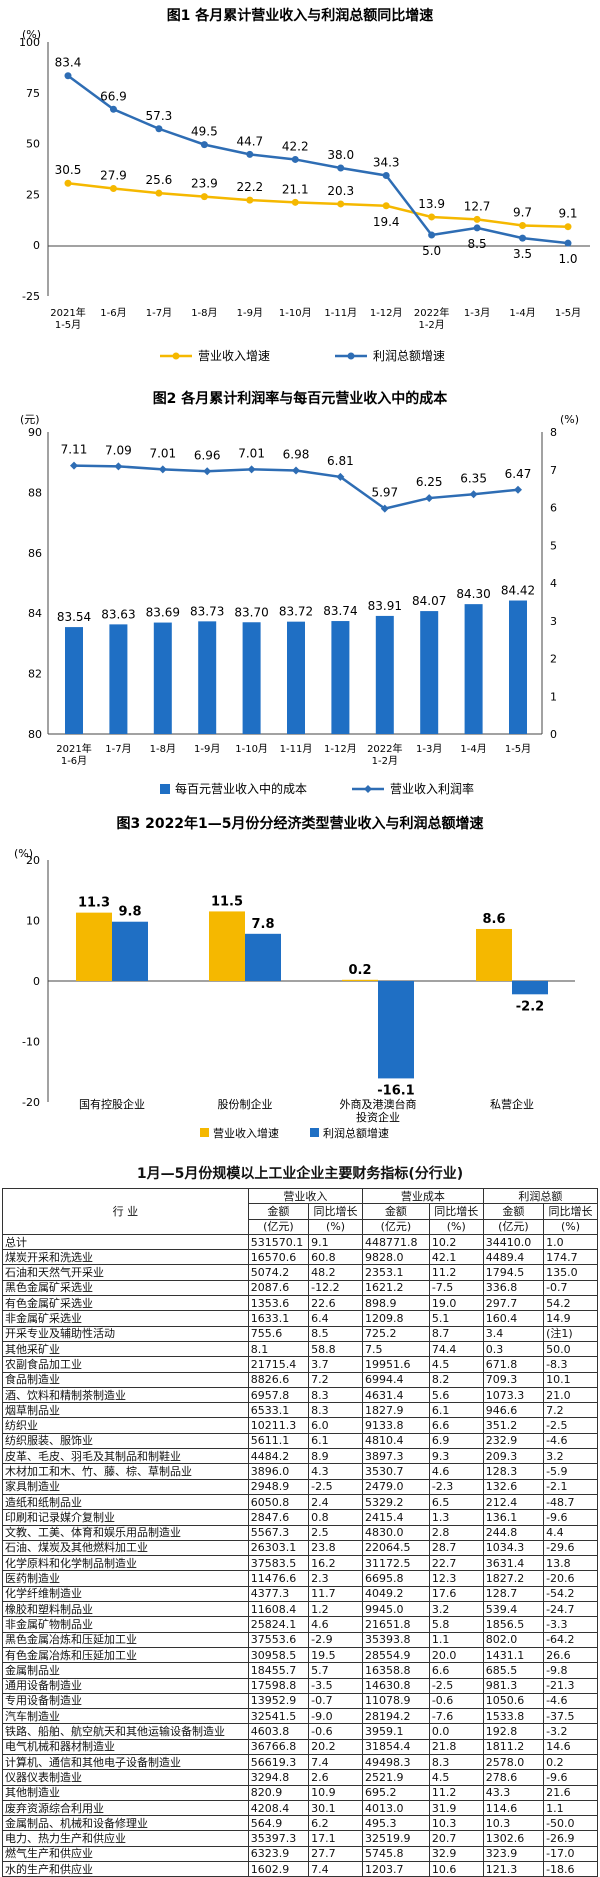 This screenshot has height=1877, width=600. What do you see at coordinates (335, 1563) in the screenshot?
I see `value-cell: 16.2` at bounding box center [335, 1563].